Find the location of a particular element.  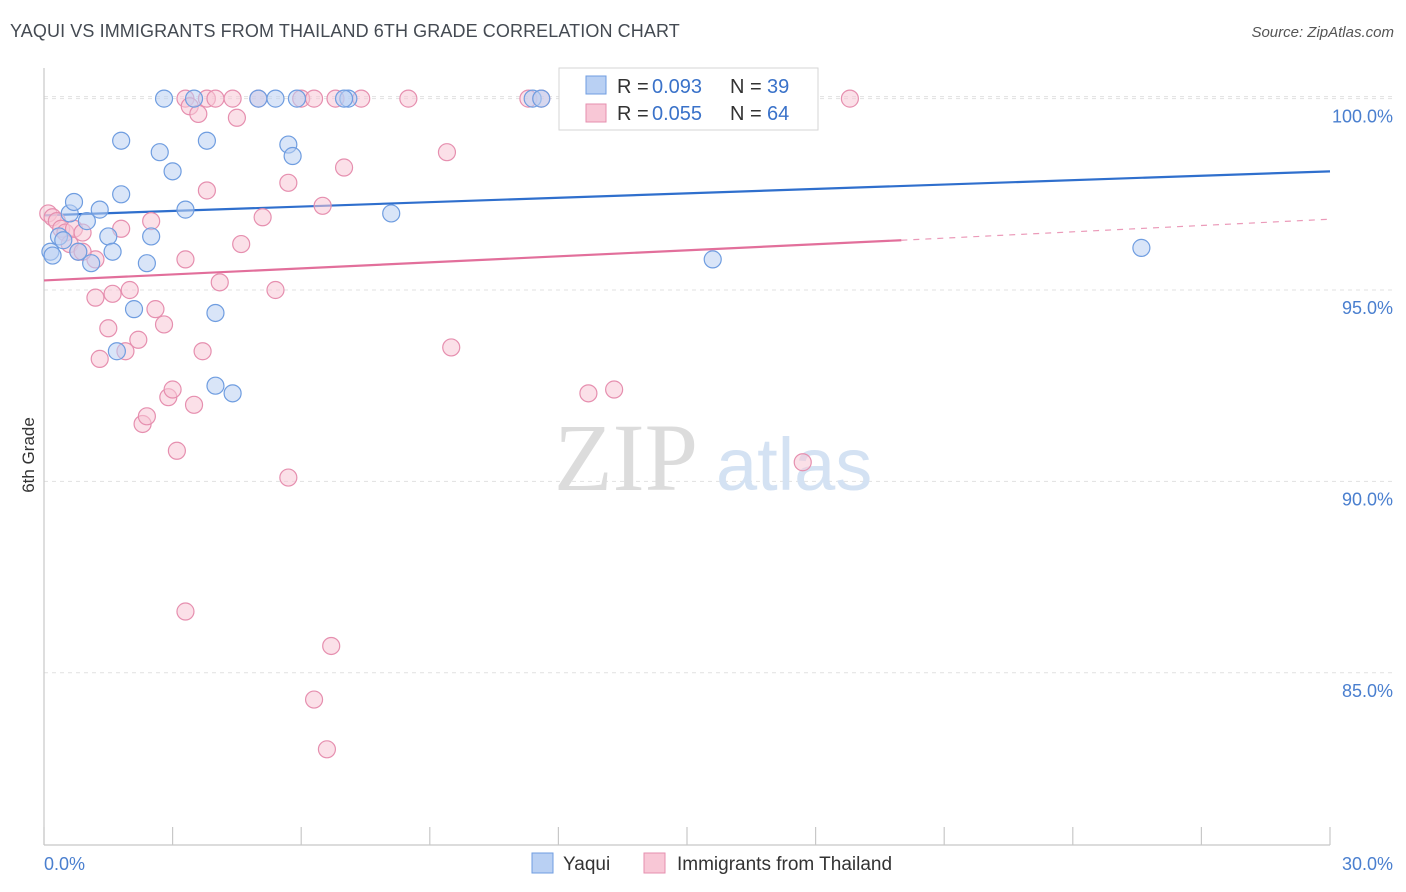

y-tick-label: 95.0% is located at coordinates (1367, 308).